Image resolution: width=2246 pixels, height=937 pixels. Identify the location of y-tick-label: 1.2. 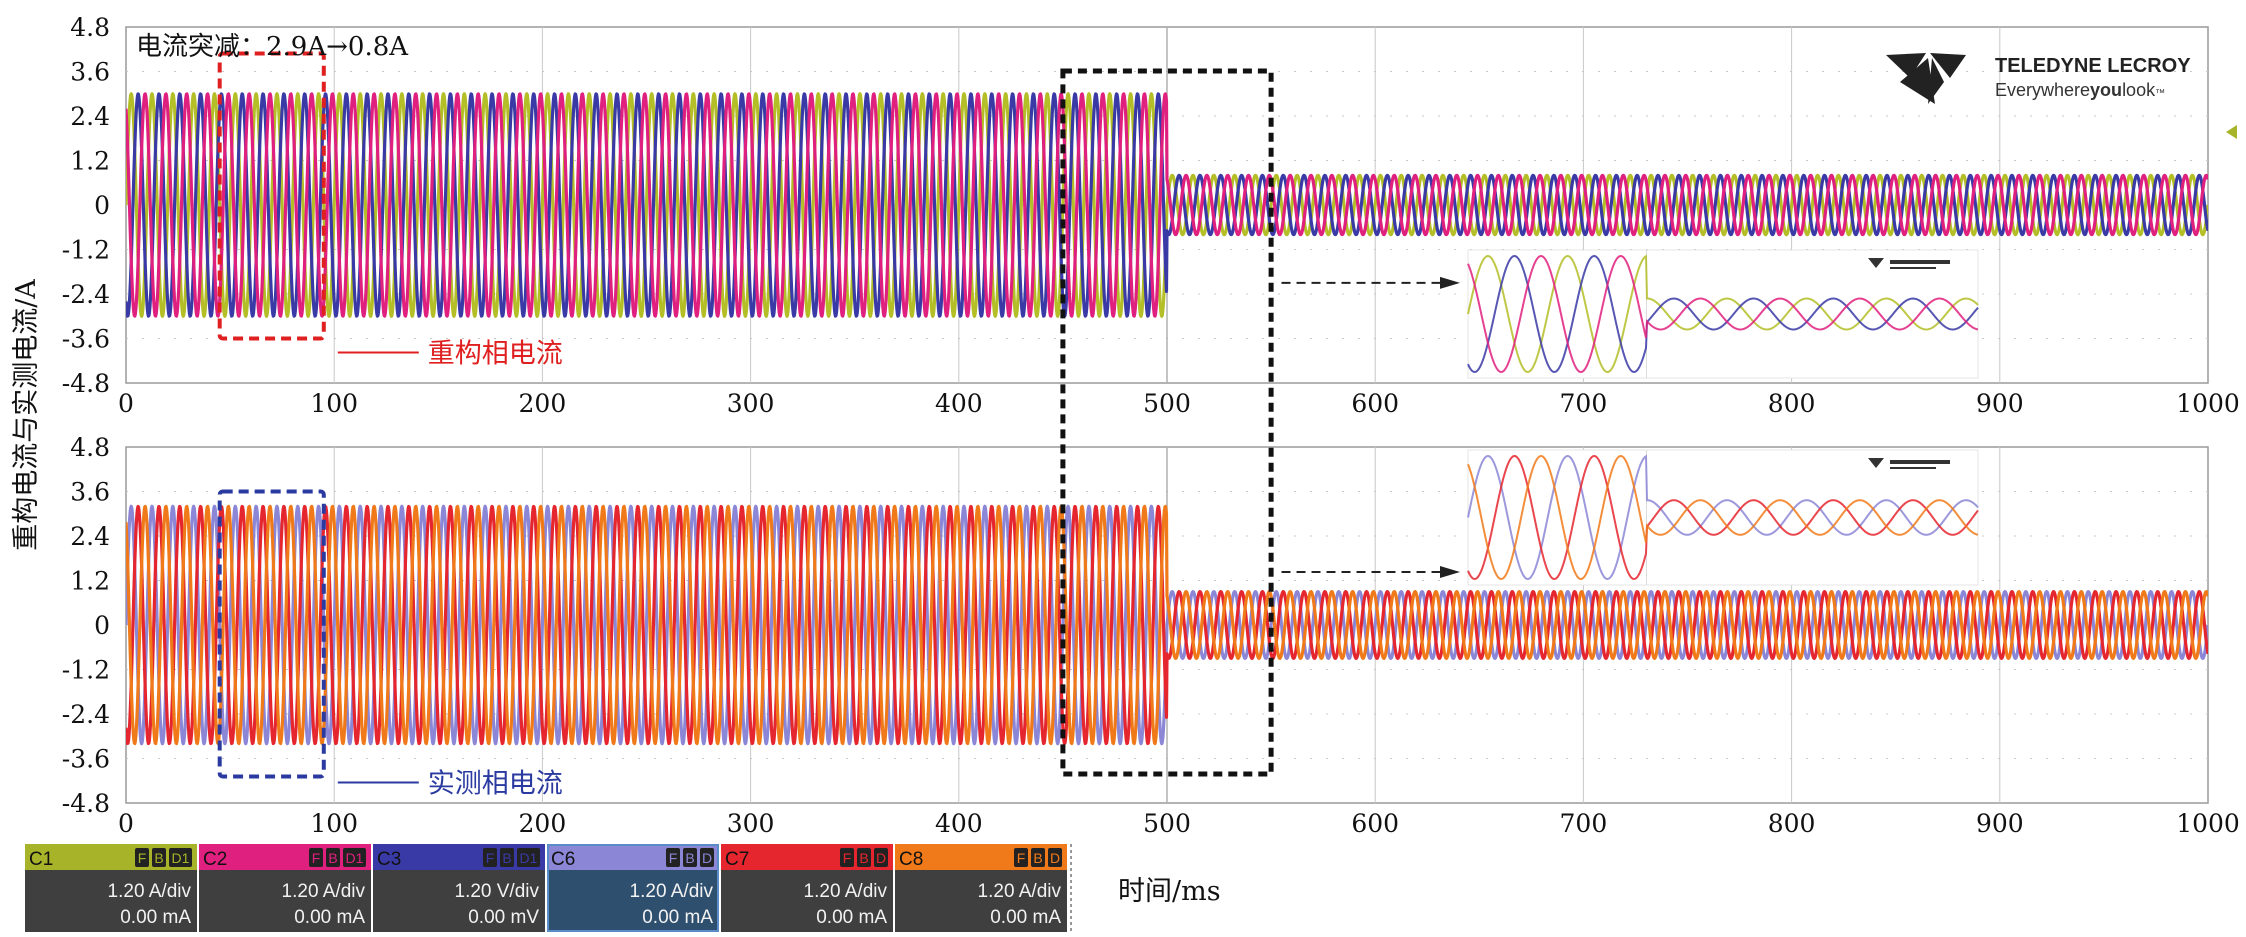
(90, 581).